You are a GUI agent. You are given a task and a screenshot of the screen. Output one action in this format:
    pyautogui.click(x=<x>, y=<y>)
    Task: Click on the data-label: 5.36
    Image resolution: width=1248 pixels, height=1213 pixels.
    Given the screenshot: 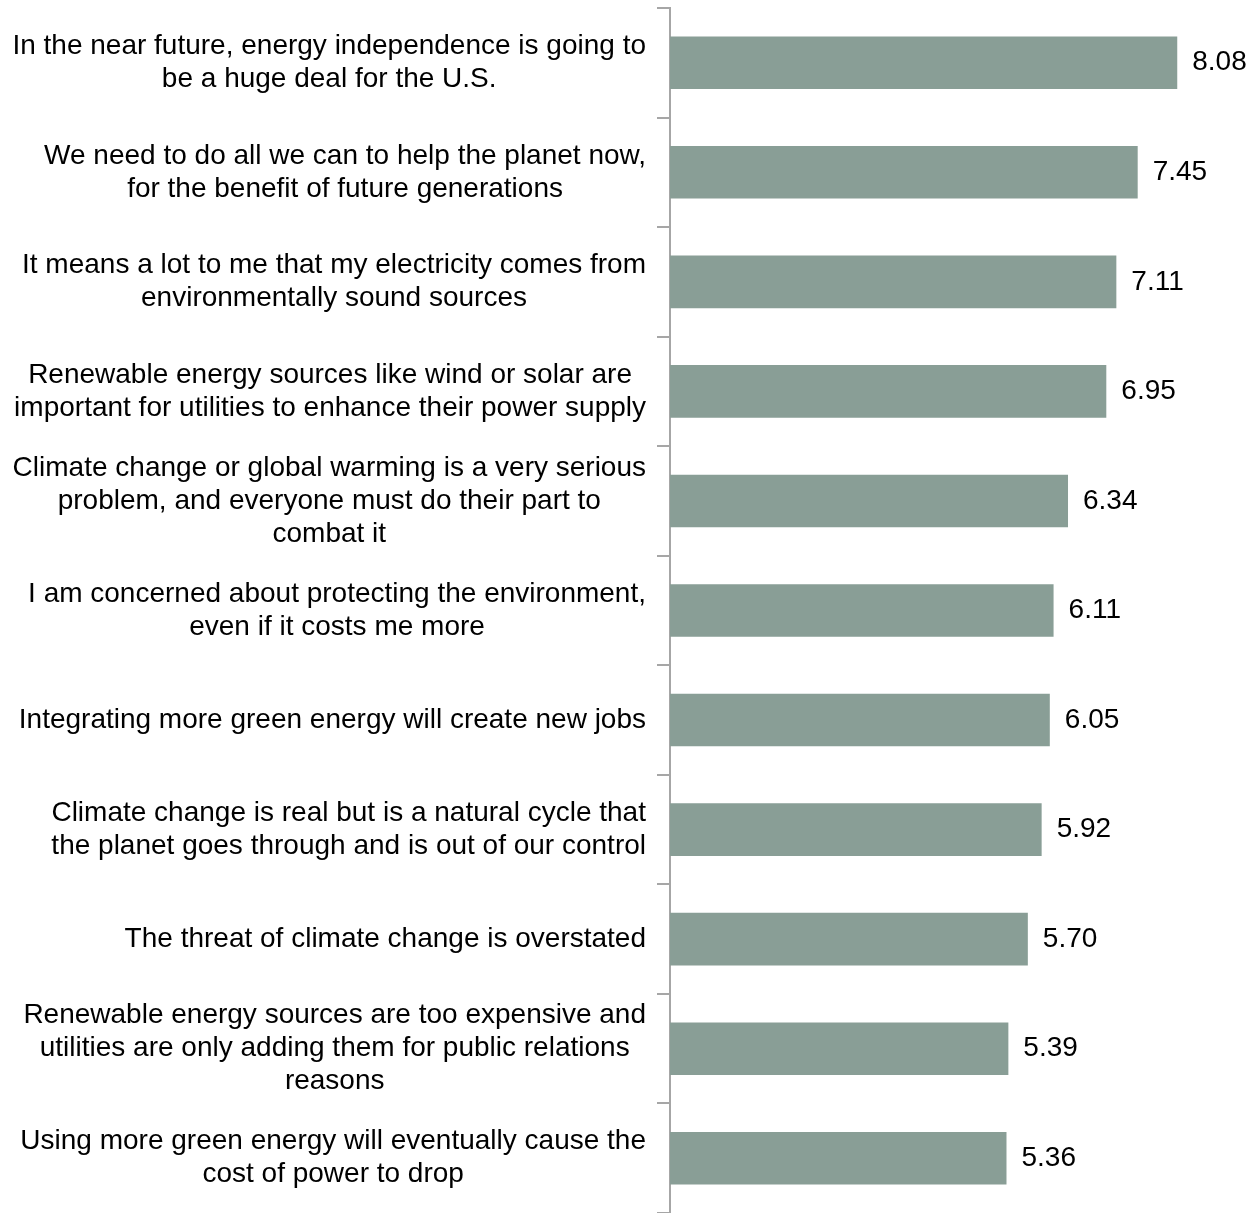 What is the action you would take?
    pyautogui.click(x=1048, y=1156)
    